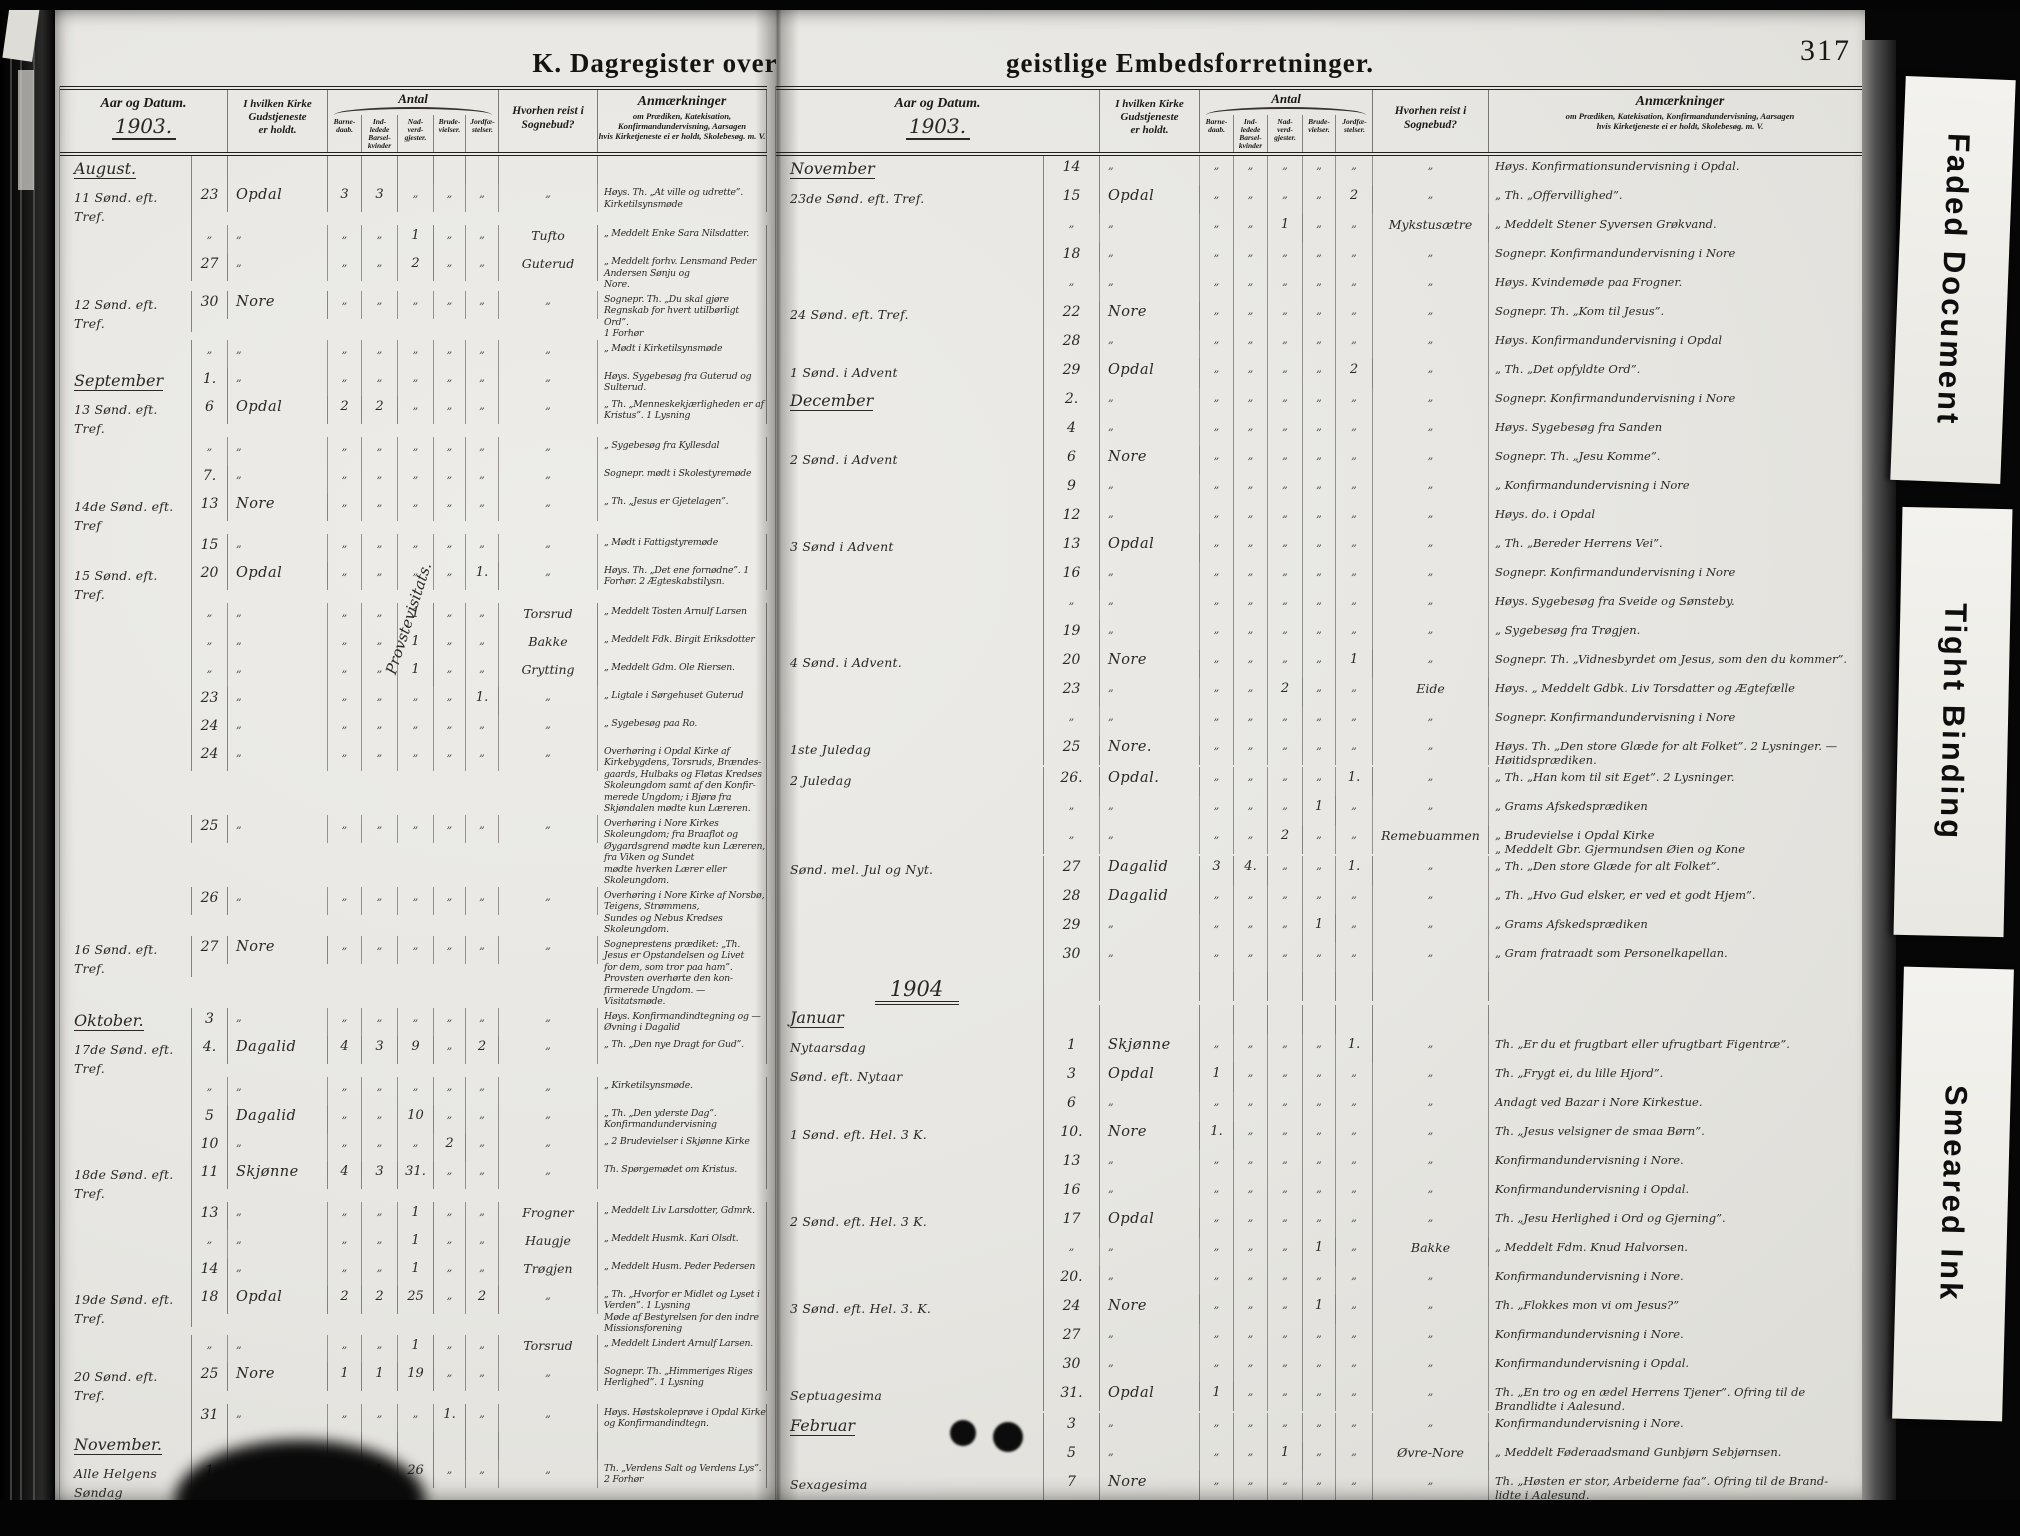 Image resolution: width=2020 pixels, height=1536 pixels. Describe the element at coordinates (1680, 870) in the screenshot. I see `cell-remarks: „ Th. „Den store Glæde for alt Folket”.` at that location.